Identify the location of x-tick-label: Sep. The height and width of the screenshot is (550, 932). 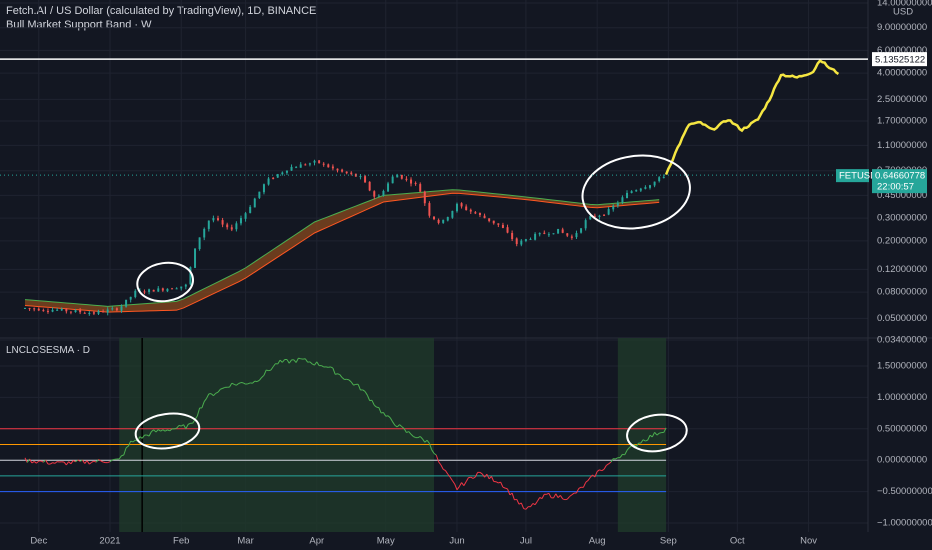
(668, 541).